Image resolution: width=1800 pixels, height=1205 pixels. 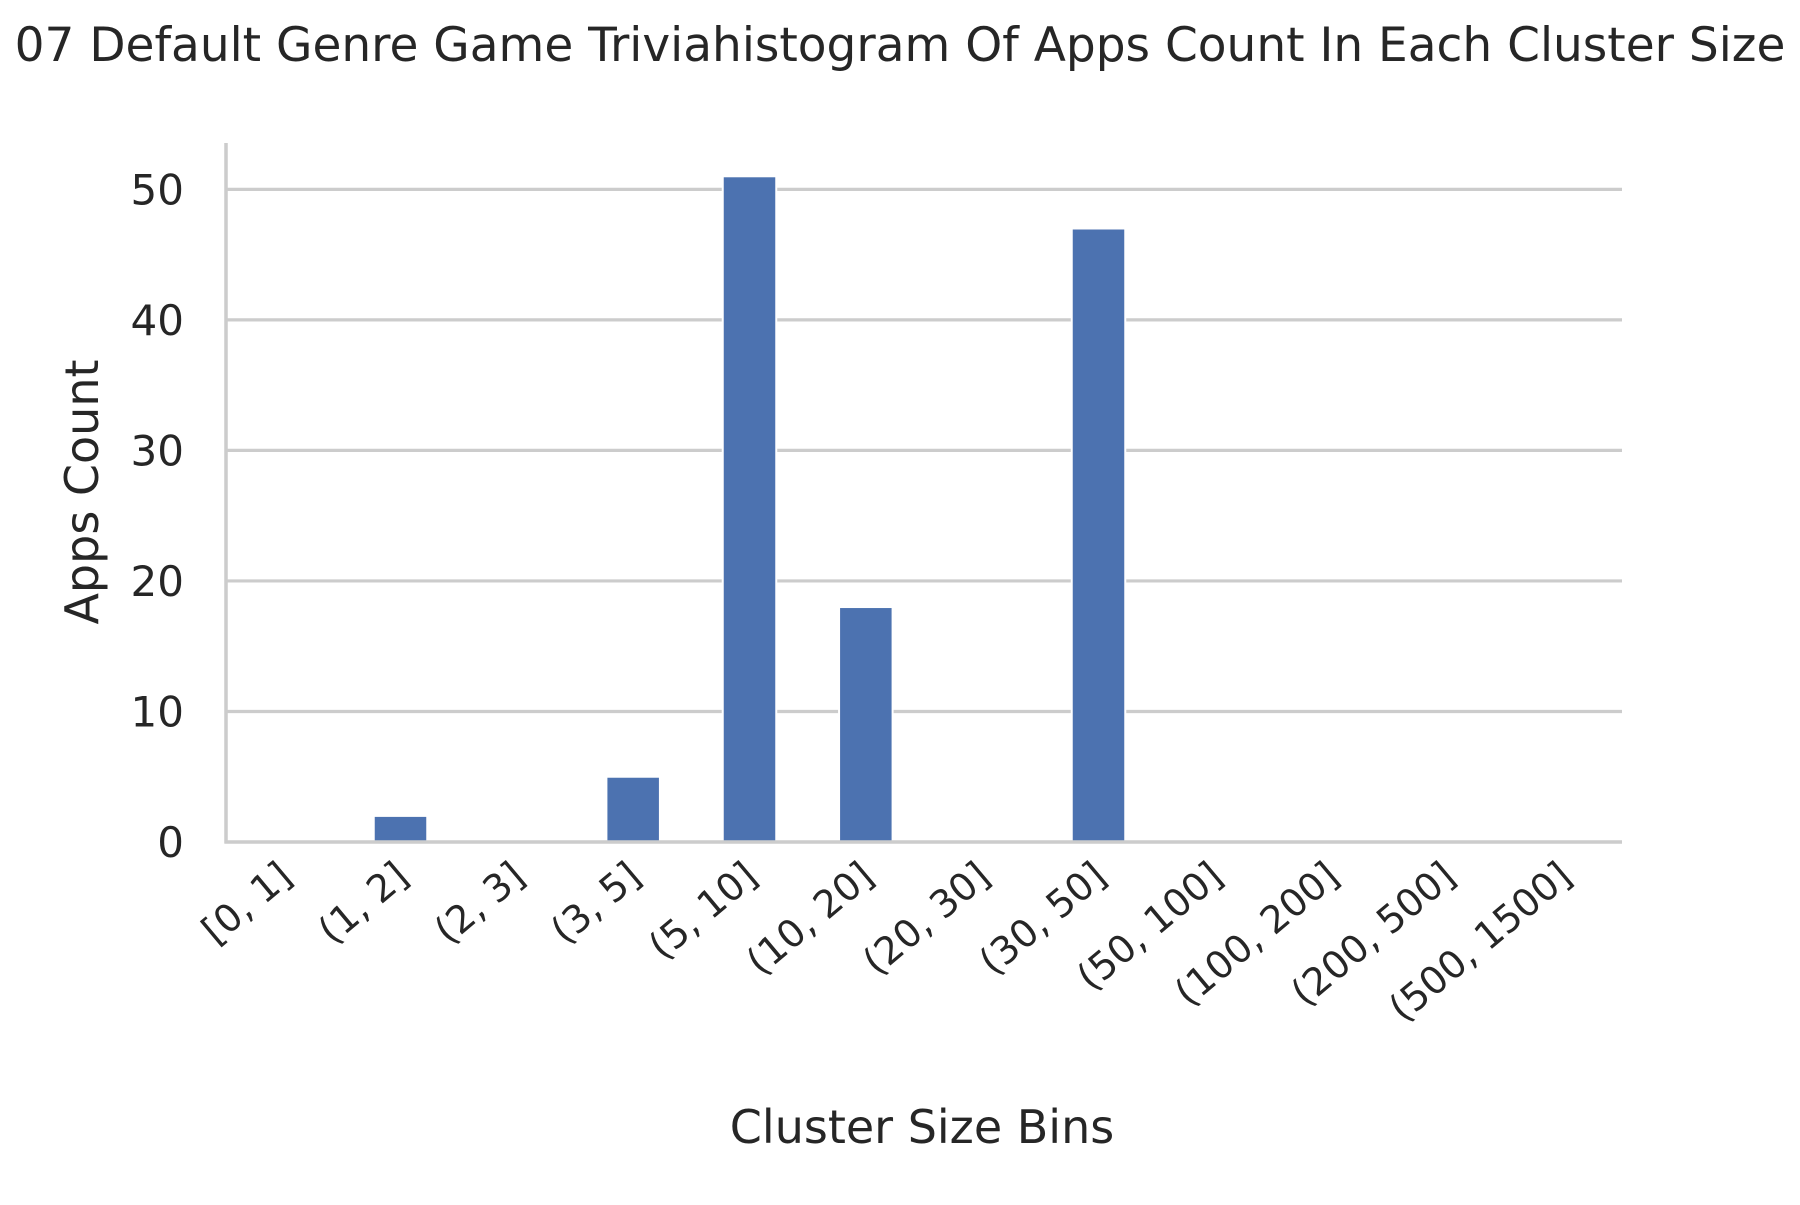 I want to click on y-tick-label-10: 10, so click(x=157, y=711).